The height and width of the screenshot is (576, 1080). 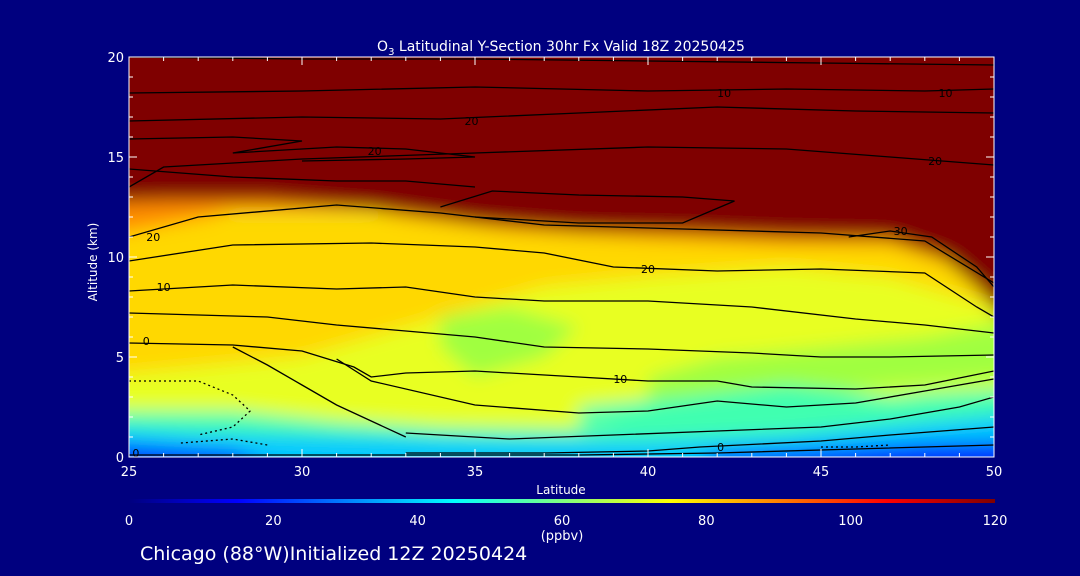 I want to click on x-tick-label: 35, so click(x=475, y=472).